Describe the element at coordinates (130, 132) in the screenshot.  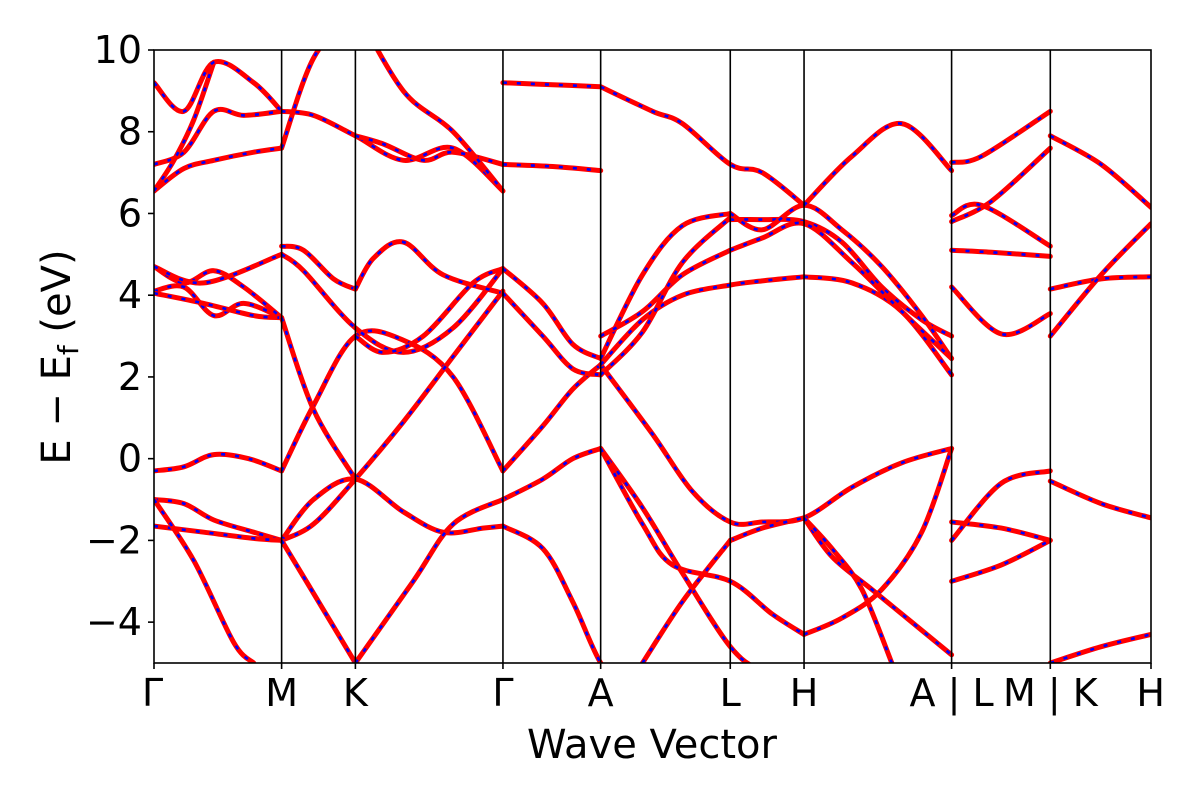
I see `y-tick-label-6: 8` at that location.